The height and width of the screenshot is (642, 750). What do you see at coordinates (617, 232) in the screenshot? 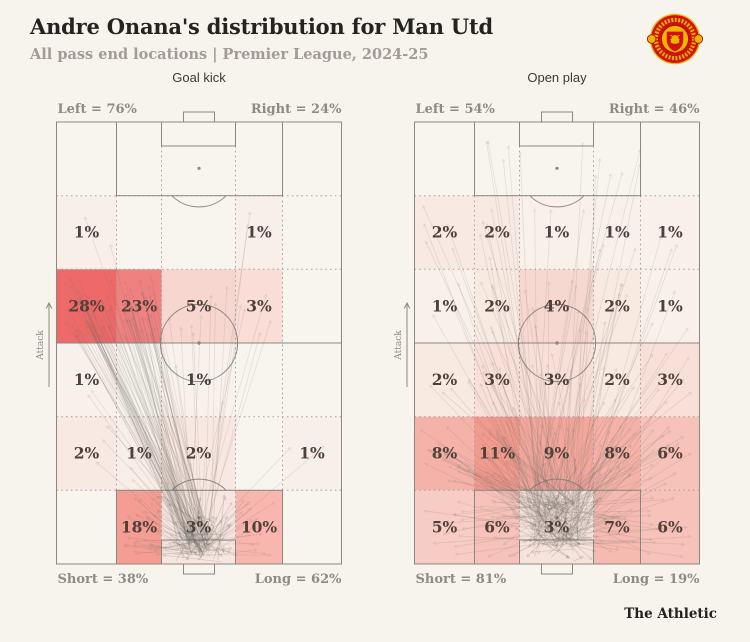
I see `cell-value-label: 1%` at bounding box center [617, 232].